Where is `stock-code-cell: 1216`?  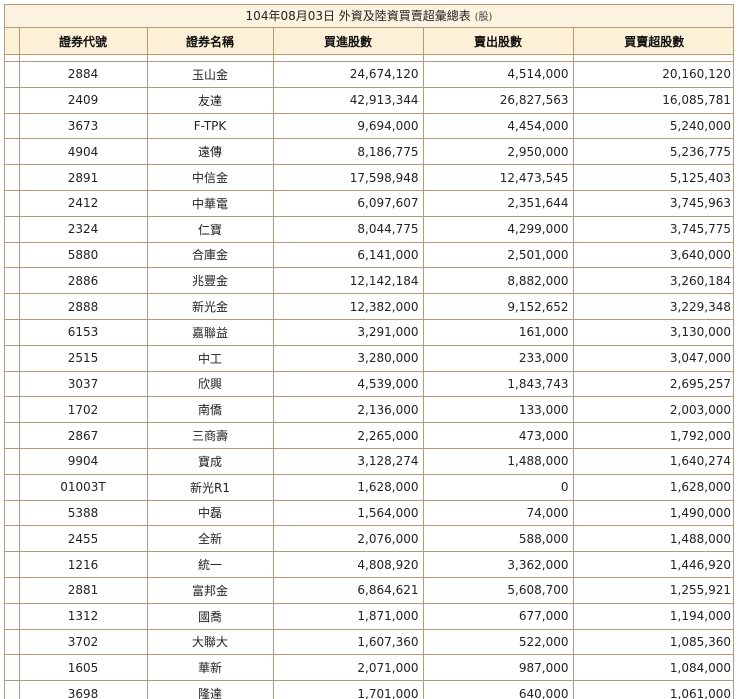
stock-code-cell: 1216 is located at coordinates (83, 564).